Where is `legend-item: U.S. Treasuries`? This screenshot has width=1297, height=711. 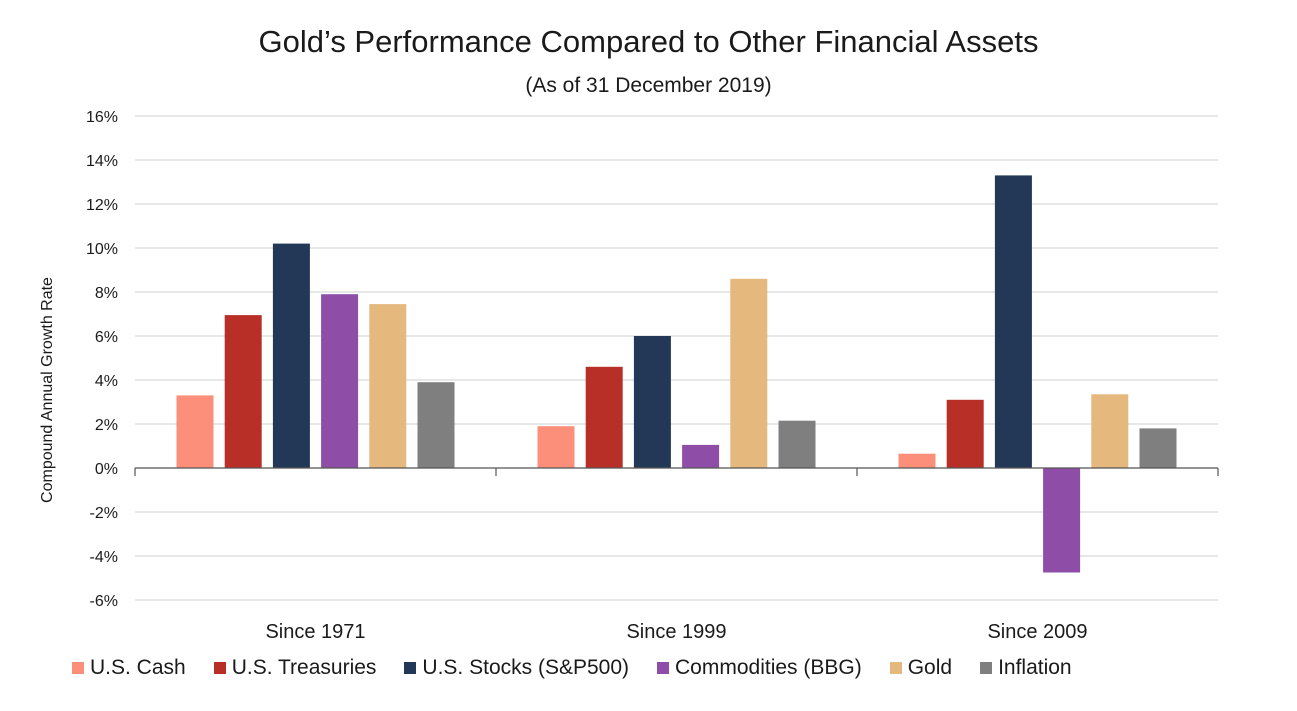 legend-item: U.S. Treasuries is located at coordinates (295, 668).